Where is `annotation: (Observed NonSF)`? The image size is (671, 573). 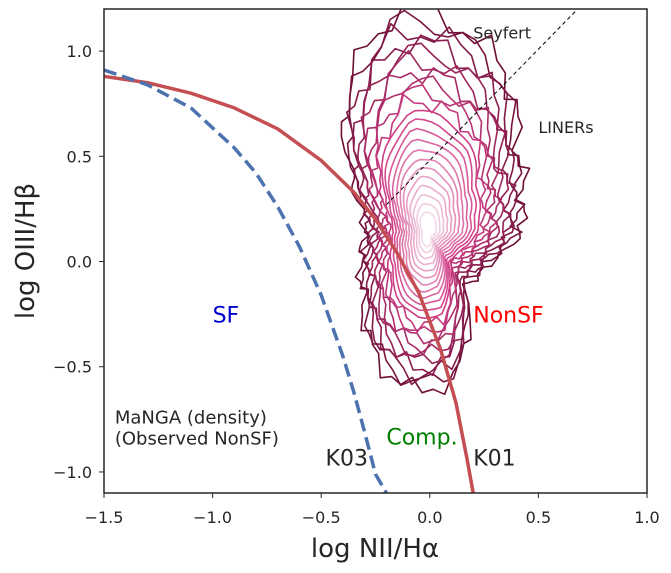 annotation: (Observed NonSF) is located at coordinates (197, 439).